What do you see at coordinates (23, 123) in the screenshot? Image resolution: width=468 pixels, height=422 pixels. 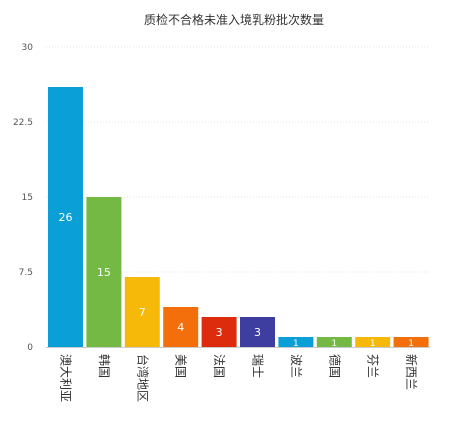 I see `y-tick-label: 22.5` at bounding box center [23, 123].